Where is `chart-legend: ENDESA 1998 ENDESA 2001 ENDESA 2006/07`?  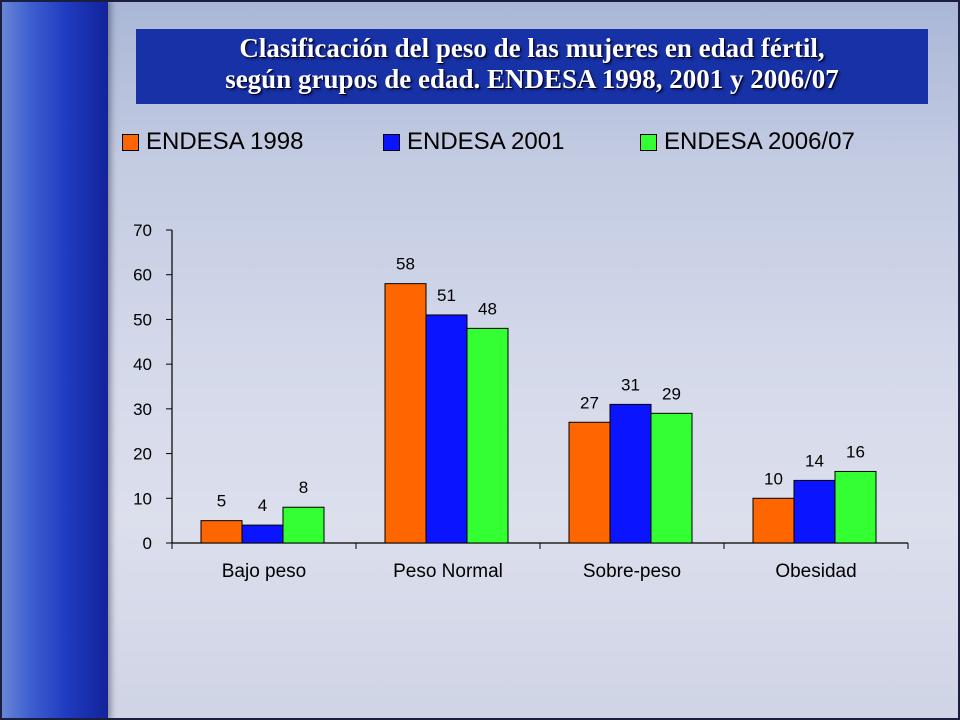
chart-legend: ENDESA 1998 ENDESA 2001 ENDESA 2006/07 is located at coordinates (527, 142).